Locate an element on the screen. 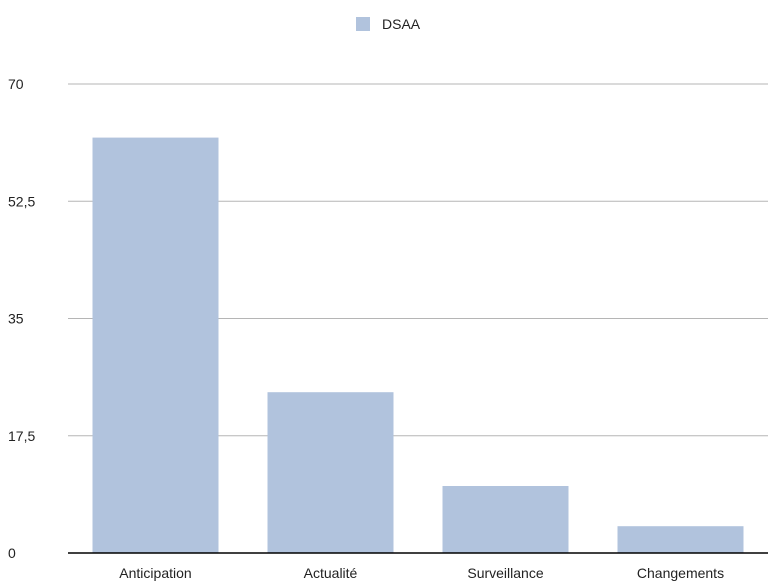  x-tick-label: Anticipation is located at coordinates (155, 573).